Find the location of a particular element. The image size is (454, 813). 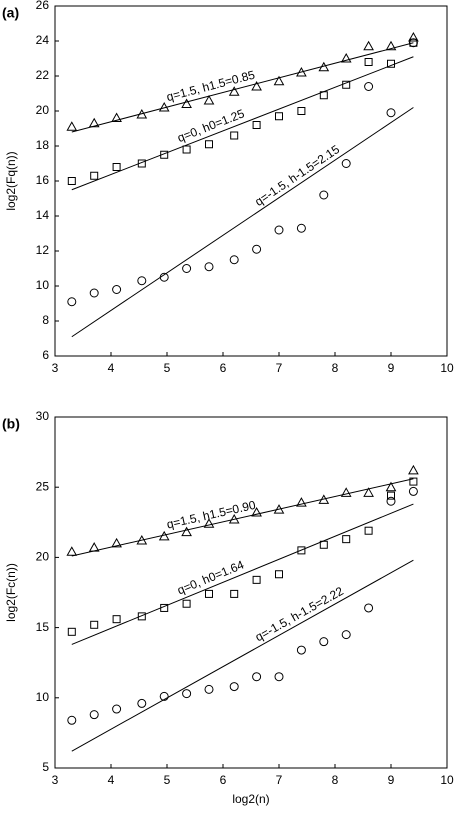

x-tick-label: 9 is located at coordinates (391, 780).